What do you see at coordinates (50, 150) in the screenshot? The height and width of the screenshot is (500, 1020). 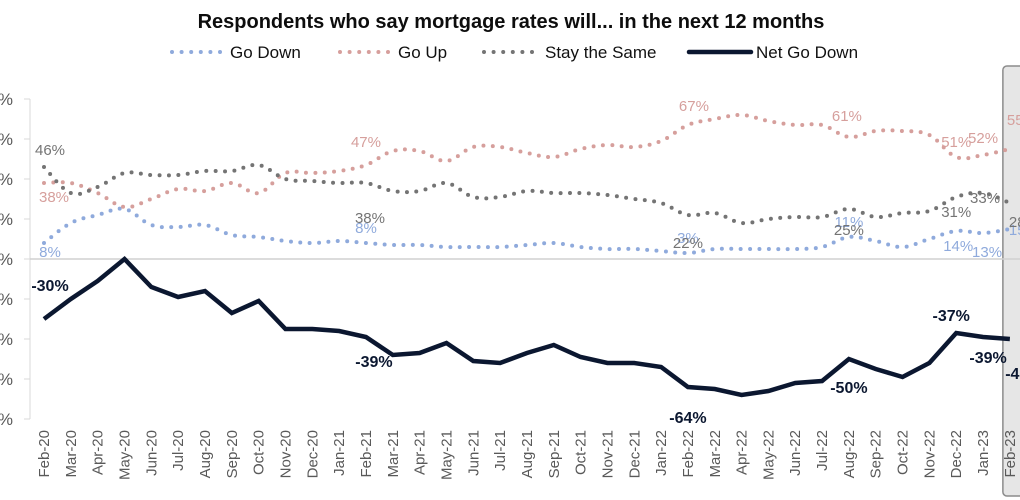 I see `data-label-stay-the-same: 46%` at bounding box center [50, 150].